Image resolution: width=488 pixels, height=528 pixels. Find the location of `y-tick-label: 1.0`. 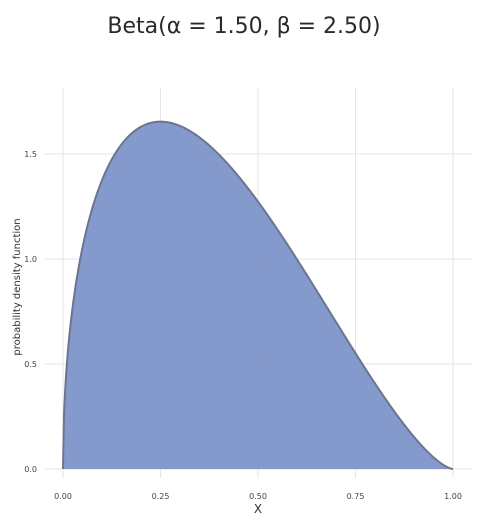

y-tick-label: 1.0 is located at coordinates (30, 259).